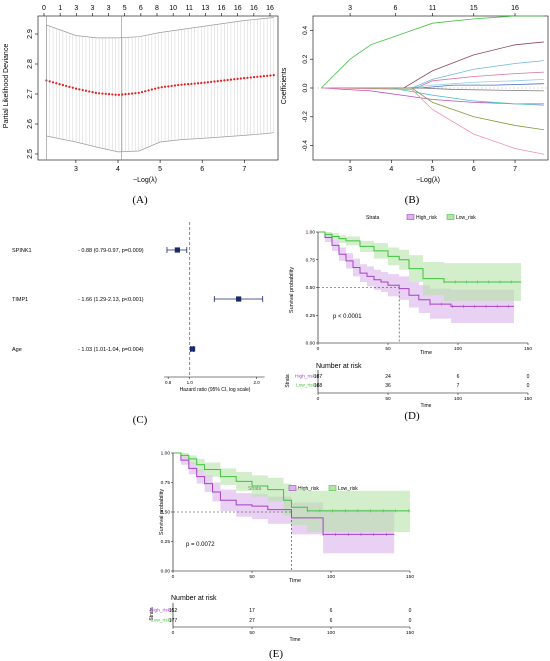  What do you see at coordinates (140, 420) in the screenshot?
I see `panel-label-c: (C)` at bounding box center [140, 420].